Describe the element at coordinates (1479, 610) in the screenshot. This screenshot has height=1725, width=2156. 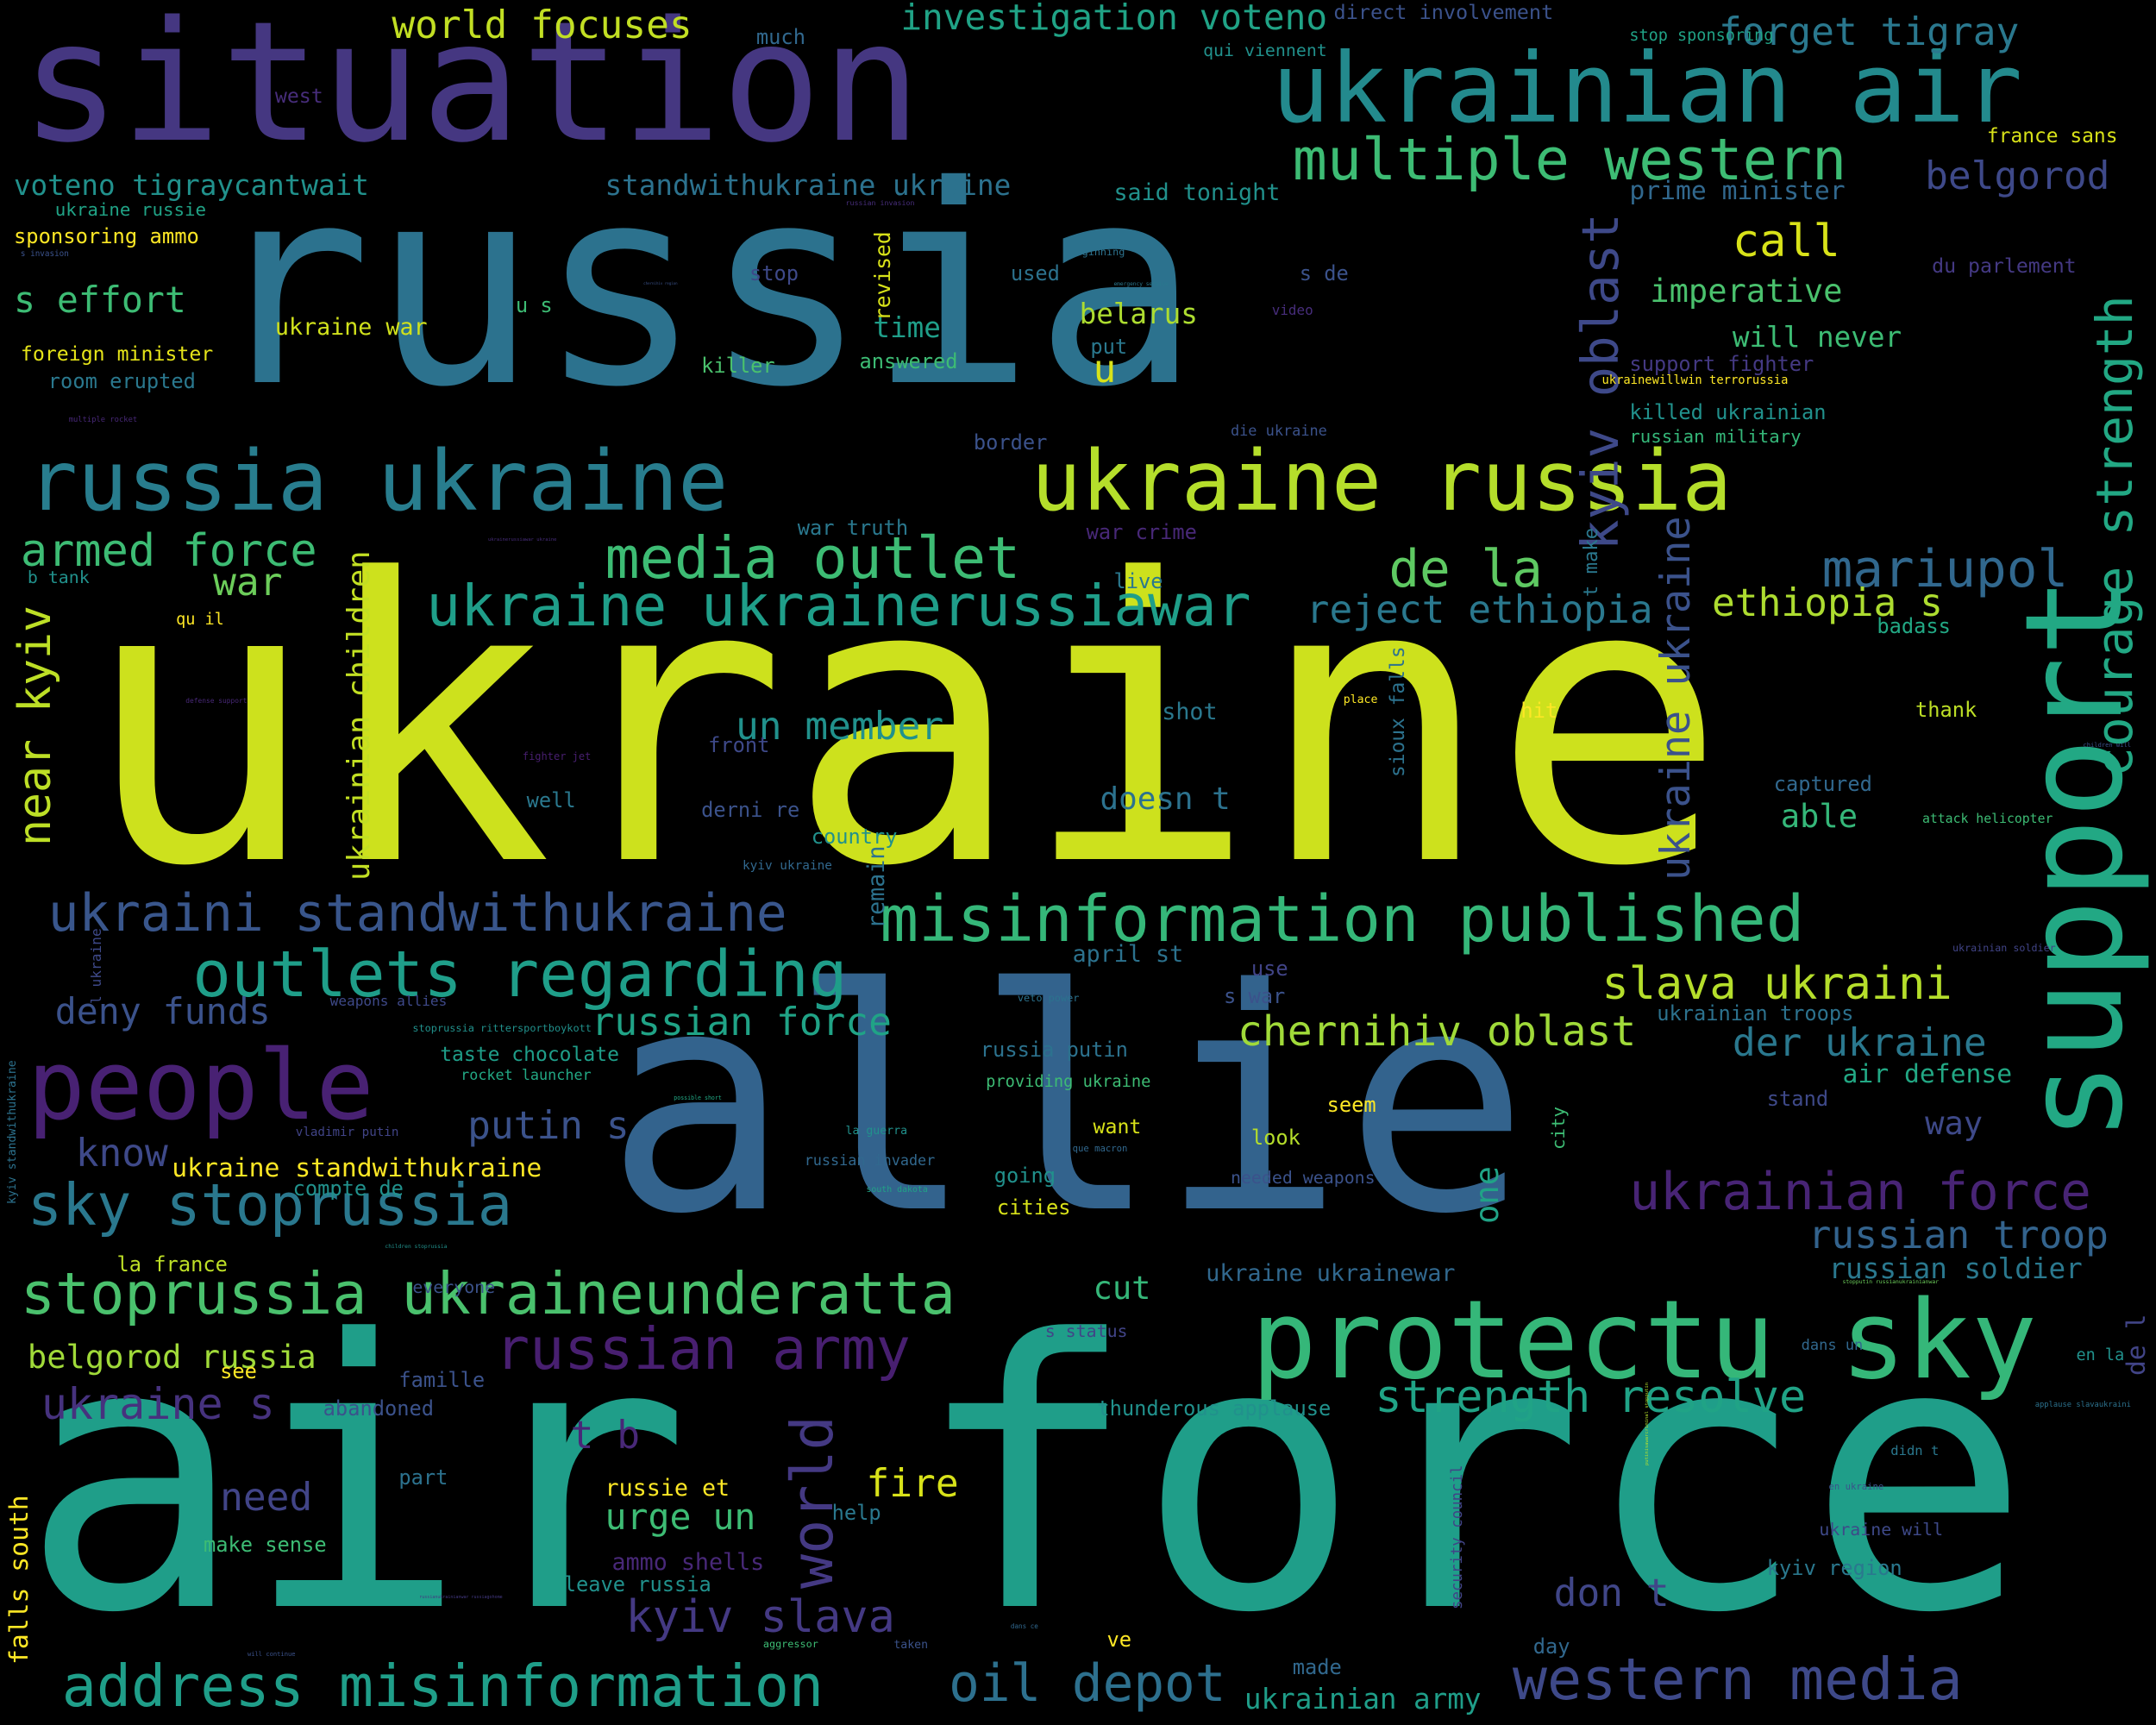
I see `word-reject-ethiopia: reject ethiopia` at that location.